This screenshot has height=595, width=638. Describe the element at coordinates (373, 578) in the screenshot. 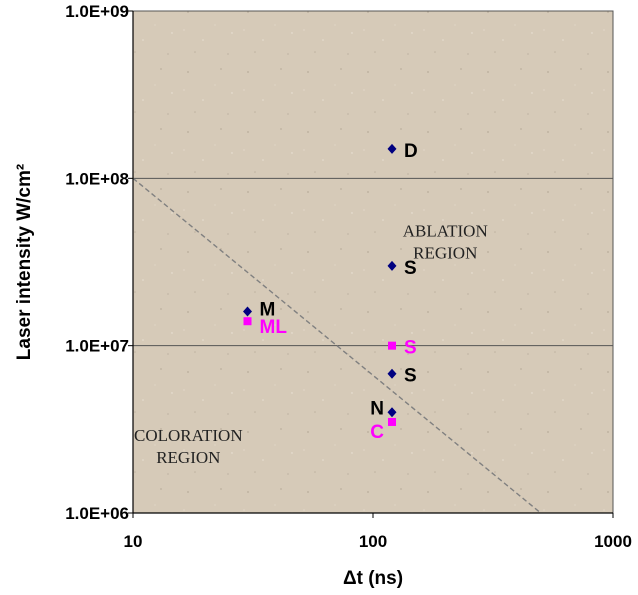

I see `x-axis-title: Δt (ns)` at that location.